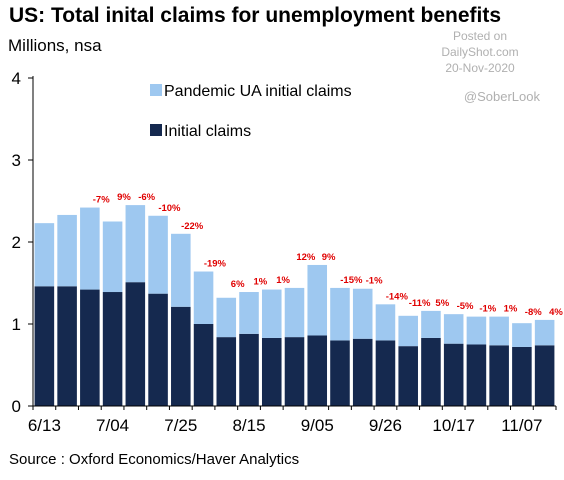  What do you see at coordinates (55, 45) in the screenshot?
I see `y-axis-label: Millions, nsa` at bounding box center [55, 45].